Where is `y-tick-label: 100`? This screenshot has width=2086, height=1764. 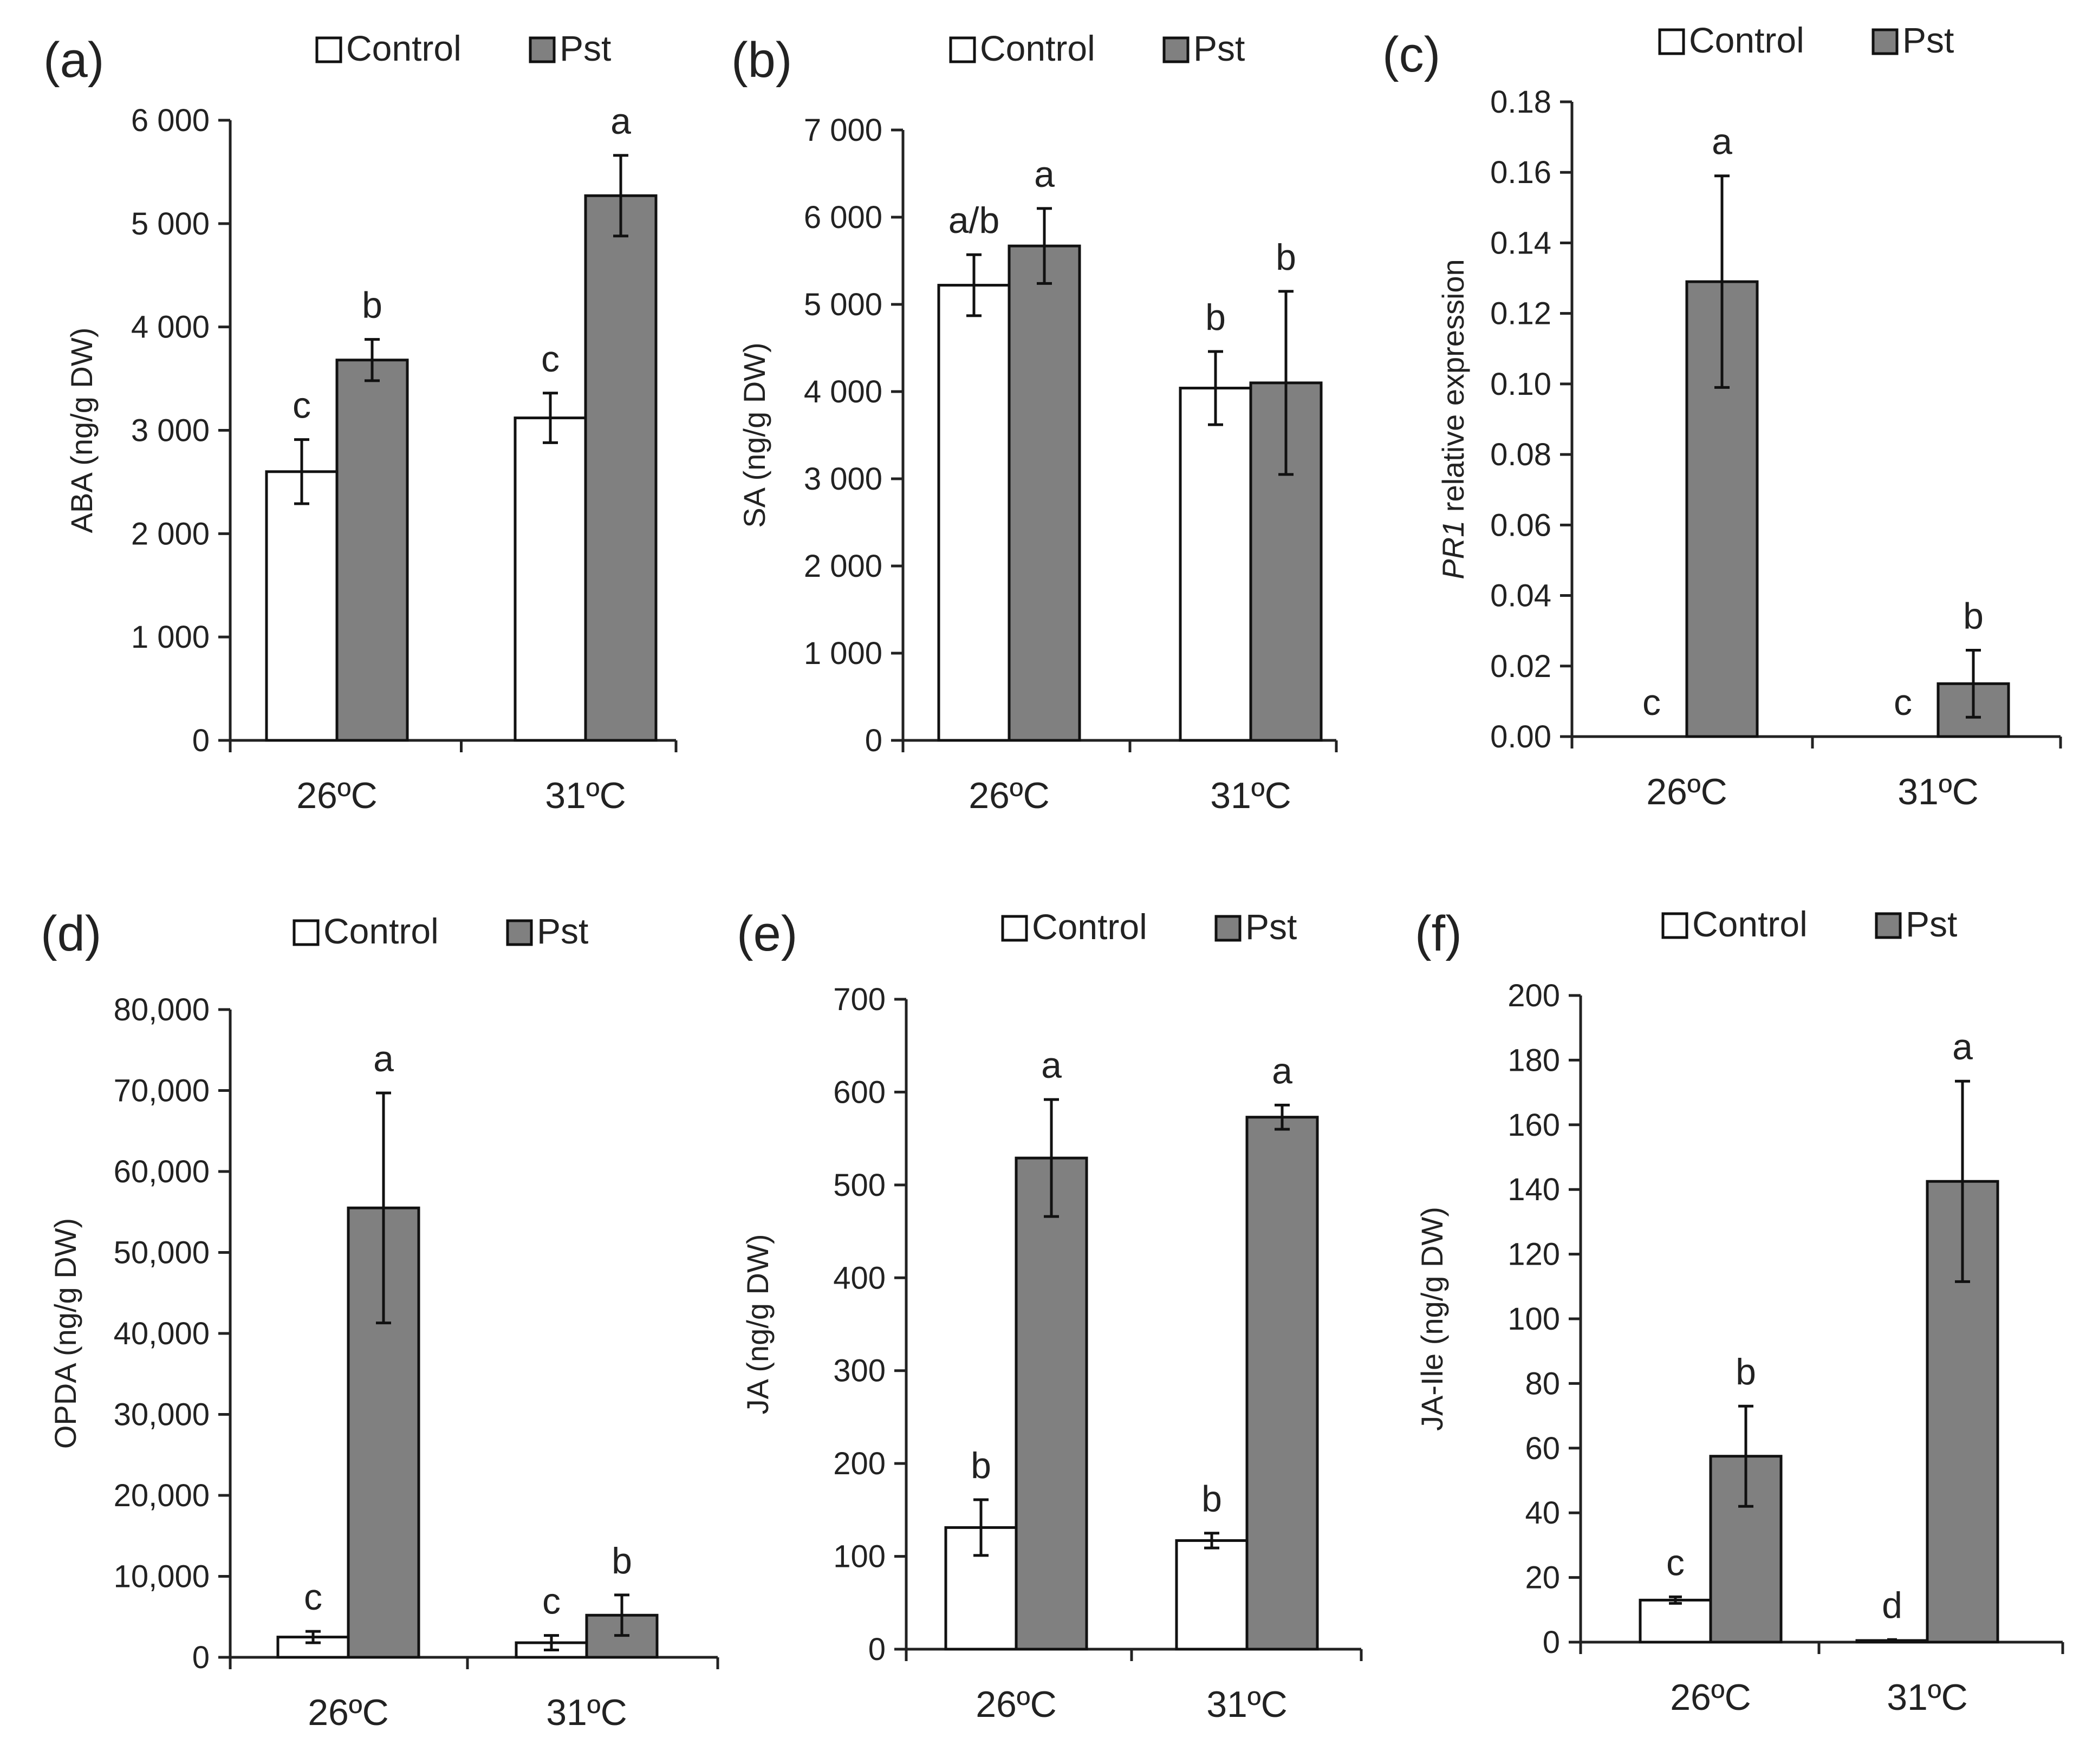 y-tick-label: 100 is located at coordinates (1533, 1319).